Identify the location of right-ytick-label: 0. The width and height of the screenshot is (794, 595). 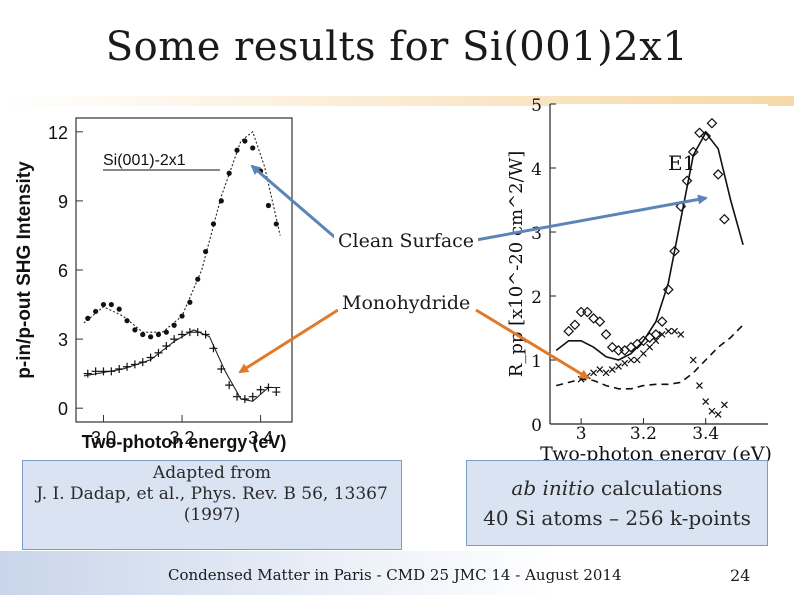
(536, 426).